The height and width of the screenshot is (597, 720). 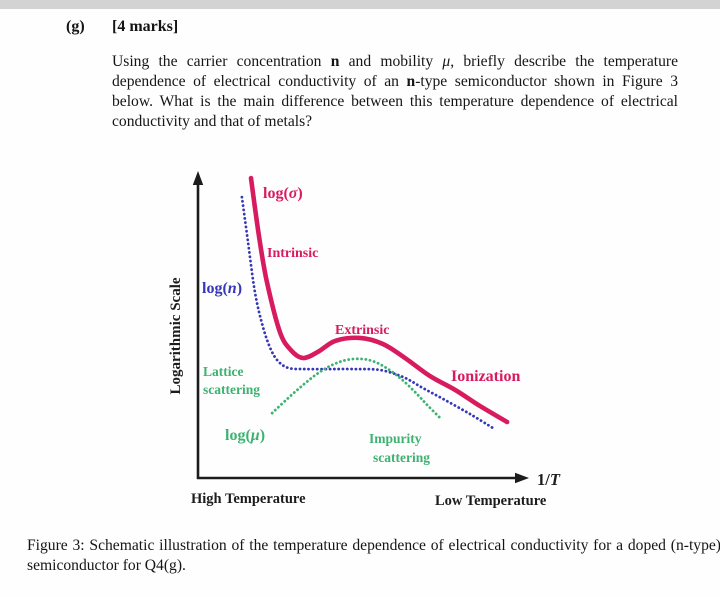 What do you see at coordinates (491, 501) in the screenshot?
I see `x-axis-right-annotation: Low Temperature` at bounding box center [491, 501].